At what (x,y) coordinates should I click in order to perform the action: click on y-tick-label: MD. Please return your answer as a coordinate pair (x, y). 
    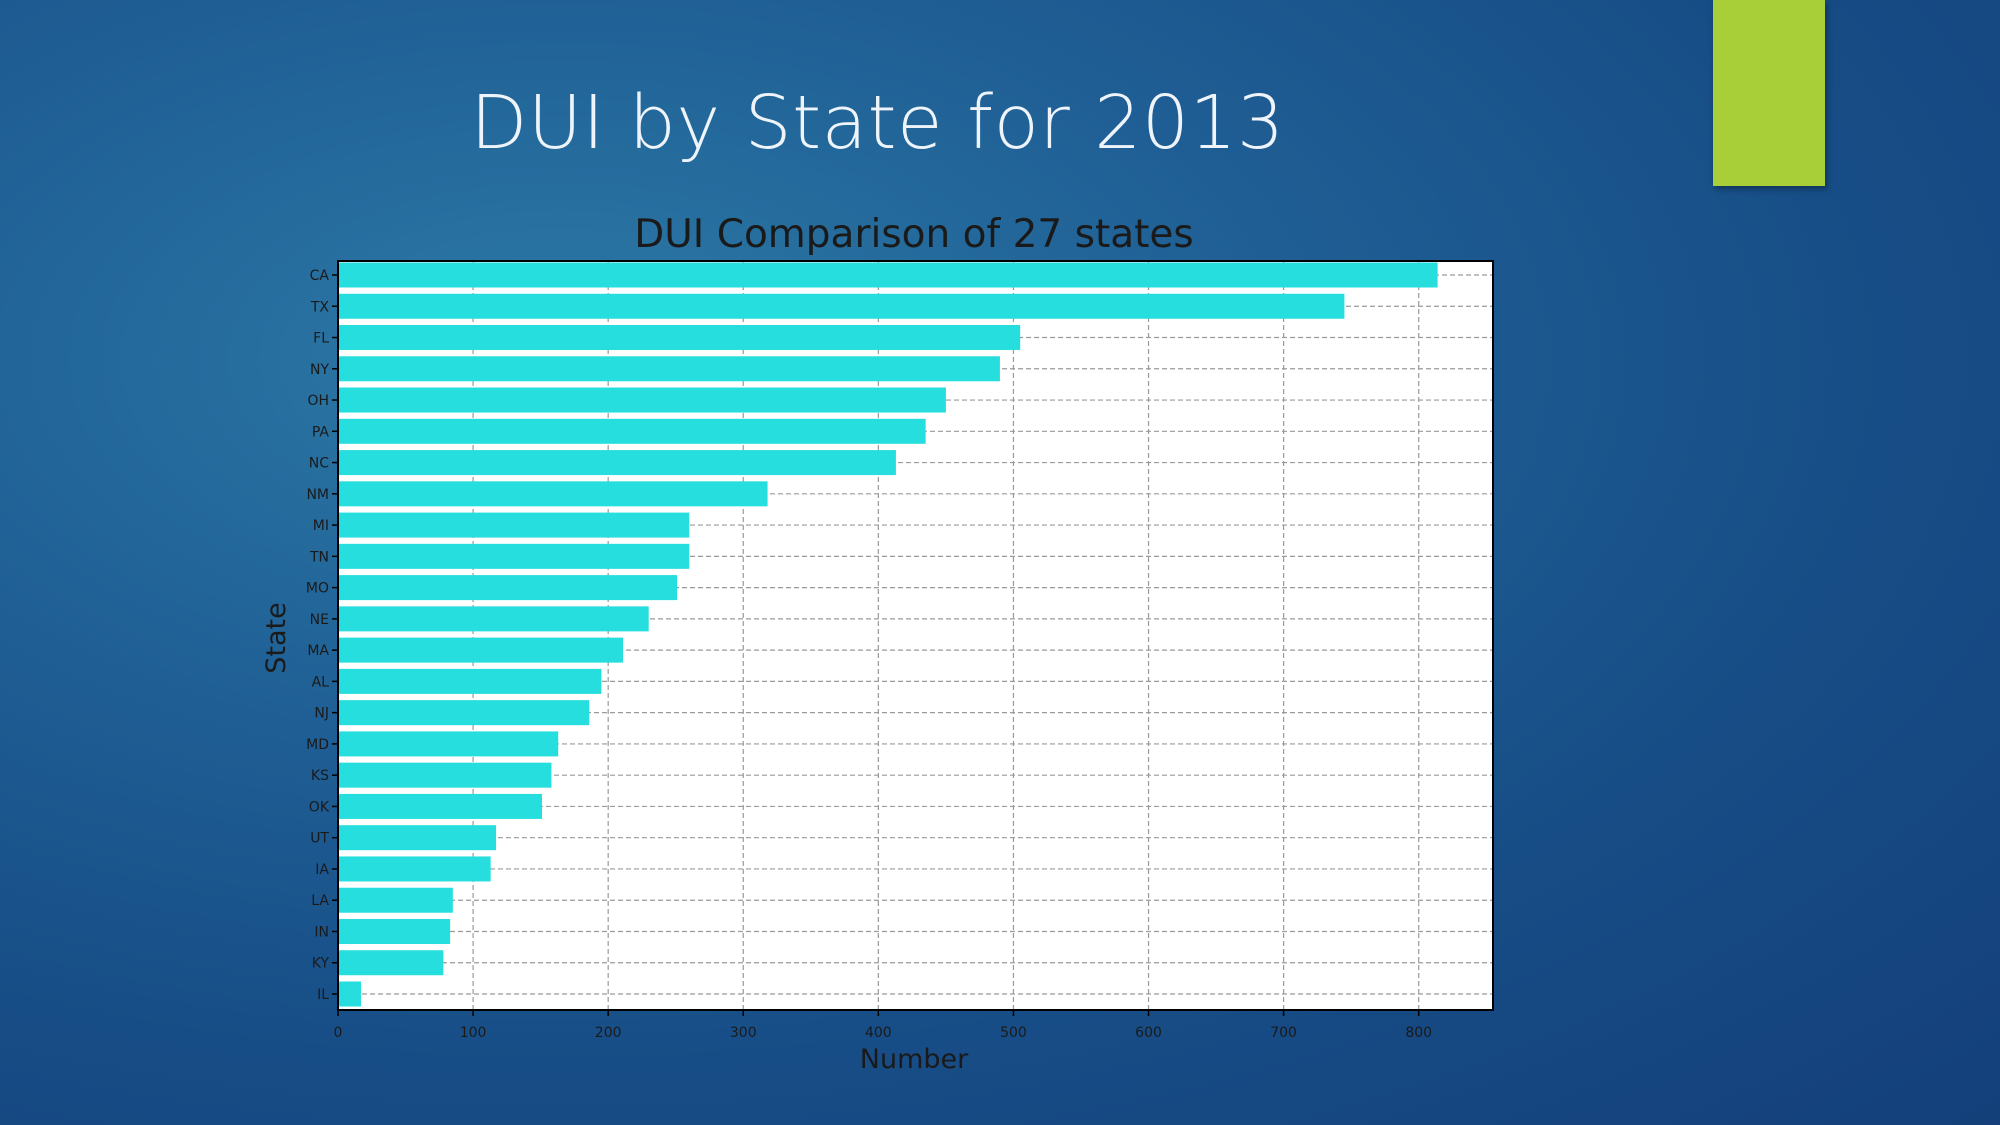
    Looking at the image, I should click on (317, 745).